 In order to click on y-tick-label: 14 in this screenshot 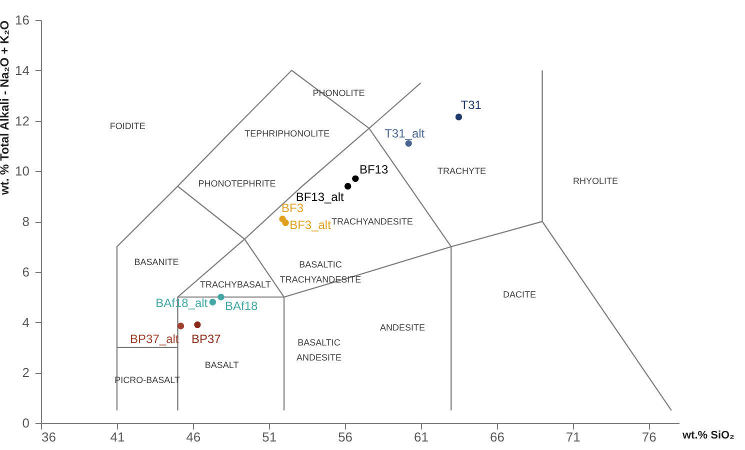, I will do `click(22, 70)`.